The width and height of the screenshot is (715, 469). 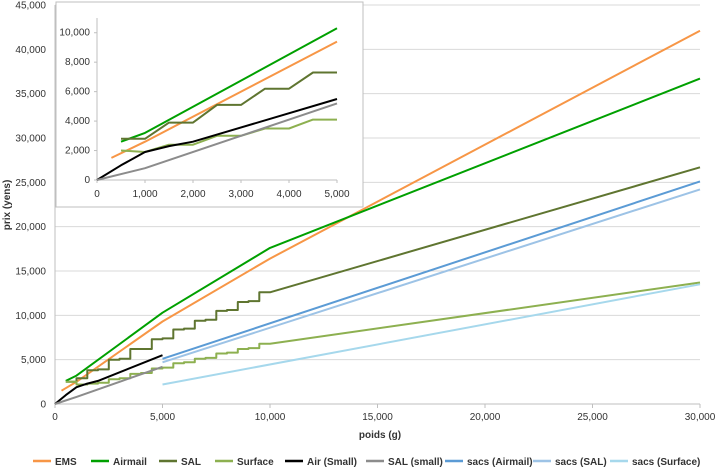 I want to click on y-tick-label: 5,000, so click(x=33, y=360).